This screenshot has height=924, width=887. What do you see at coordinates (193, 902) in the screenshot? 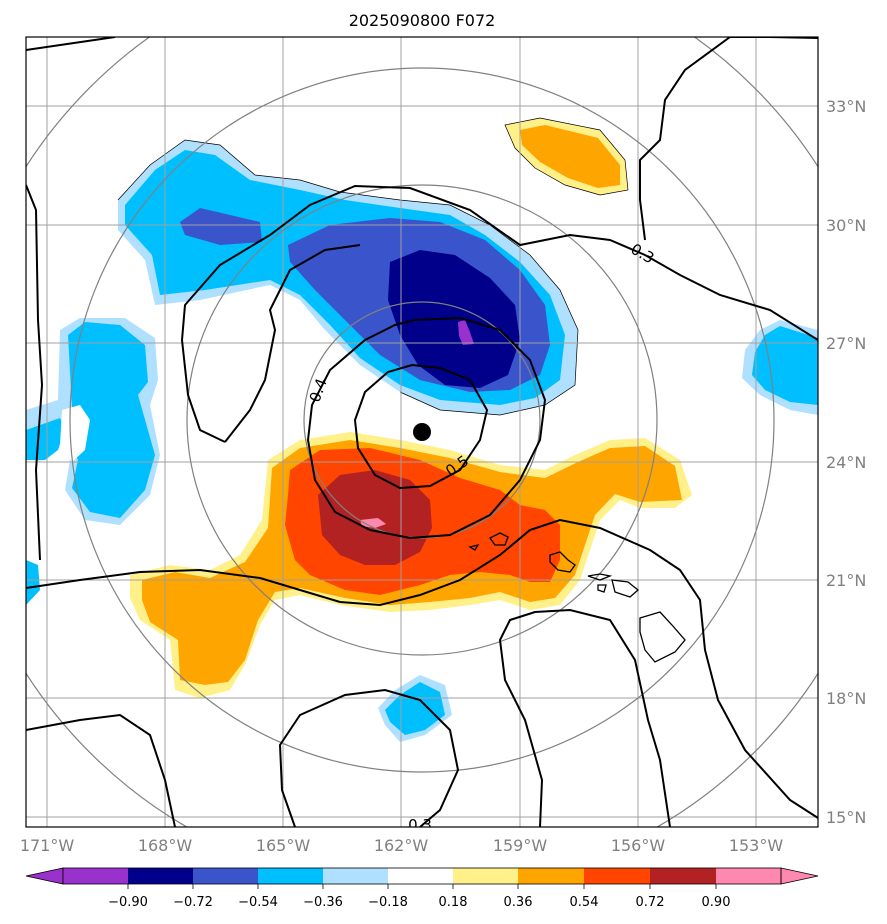
I see `colorbar-label: −0.72` at bounding box center [193, 902].